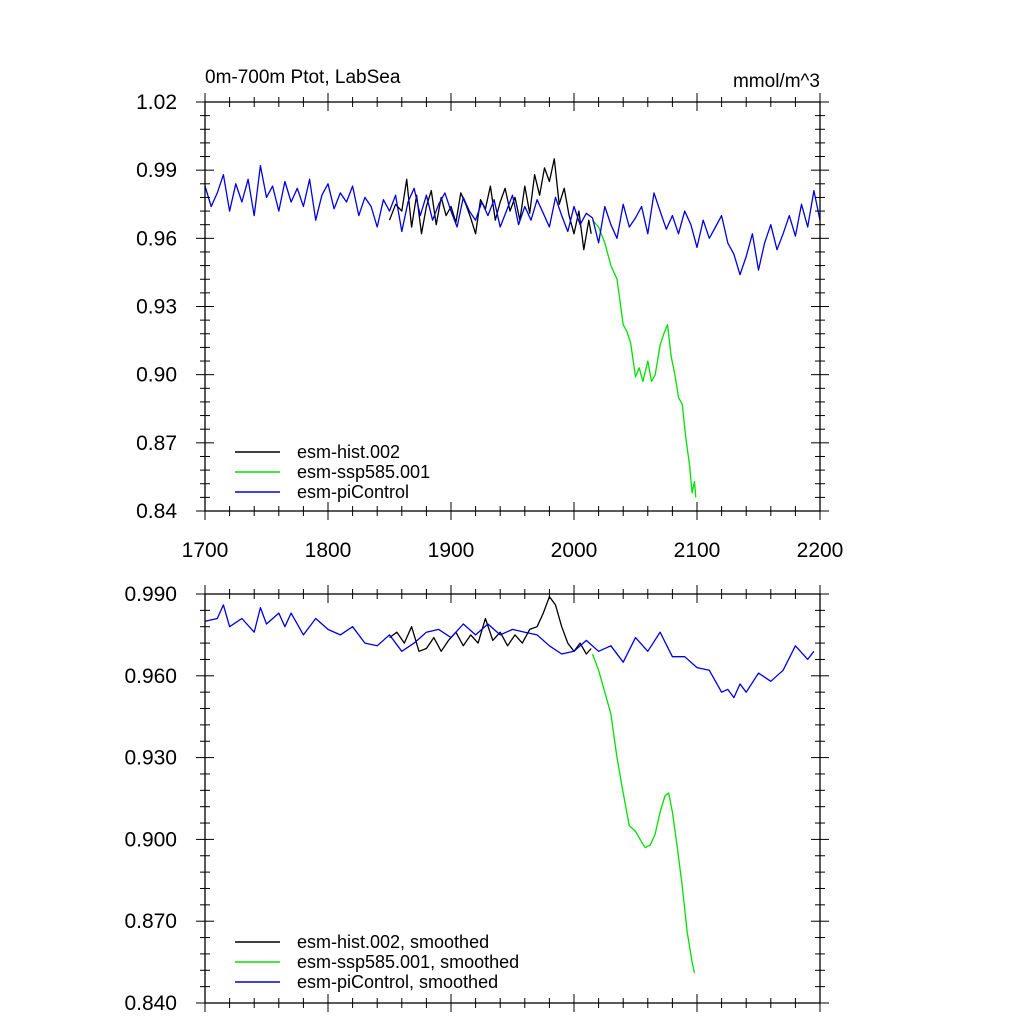 The image size is (1024, 1024). Describe the element at coordinates (156, 443) in the screenshot. I see `top-ytick-label: 0.87` at that location.